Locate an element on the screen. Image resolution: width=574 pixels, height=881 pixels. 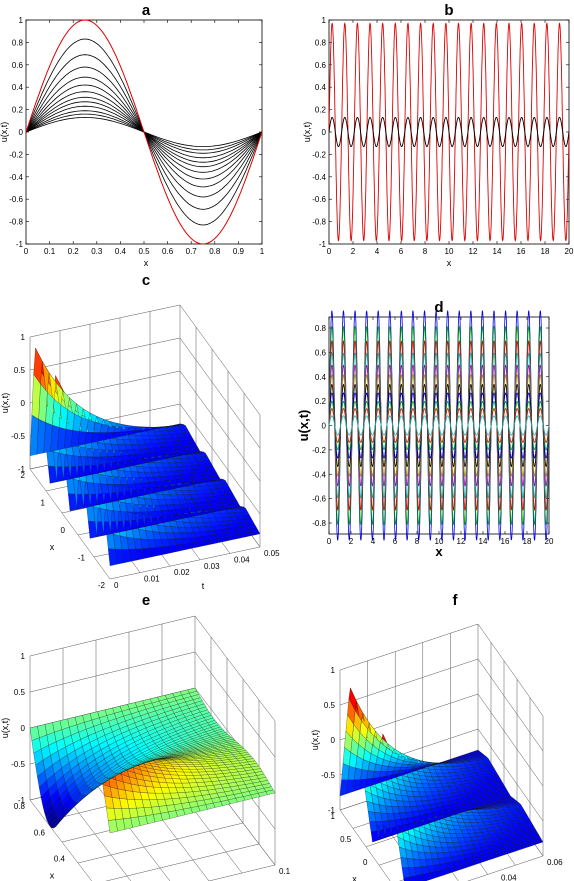
panel-a-title: a is located at coordinates (146, 10).